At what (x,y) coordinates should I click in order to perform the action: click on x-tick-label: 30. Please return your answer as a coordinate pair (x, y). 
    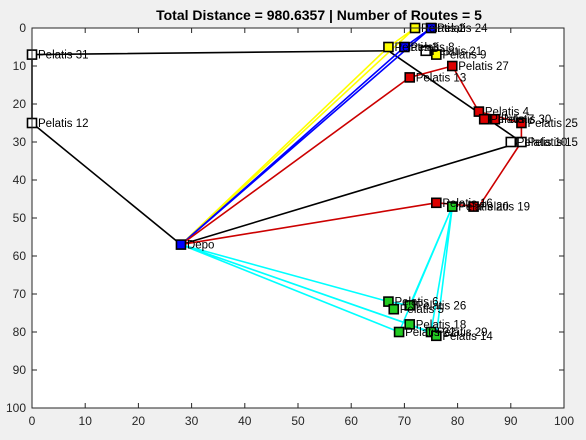
    Looking at the image, I should click on (192, 421).